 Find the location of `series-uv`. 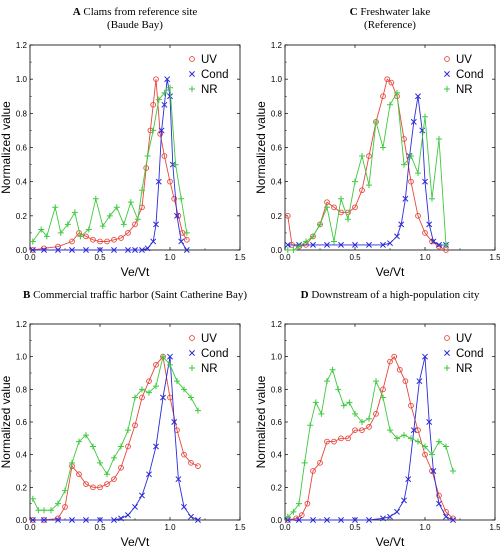

series-uv is located at coordinates (115, 438).